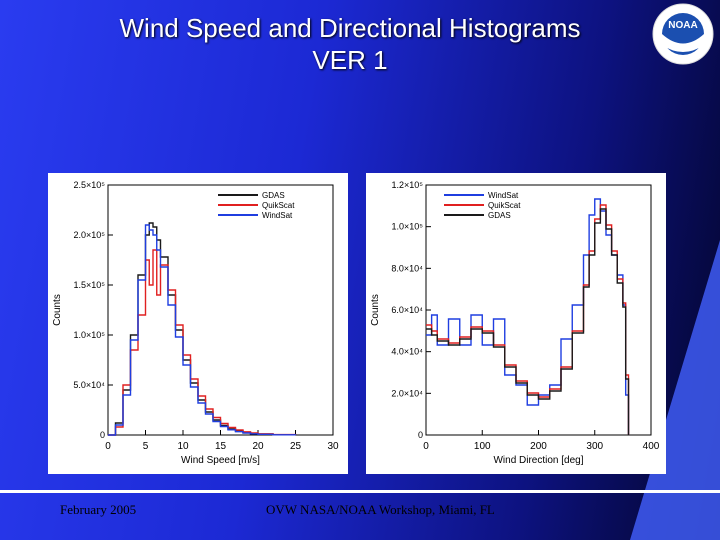 This screenshot has height=540, width=720. I want to click on footer-venue: OVW NASA/NOAA Workshop, Miami, FL, so click(380, 509).